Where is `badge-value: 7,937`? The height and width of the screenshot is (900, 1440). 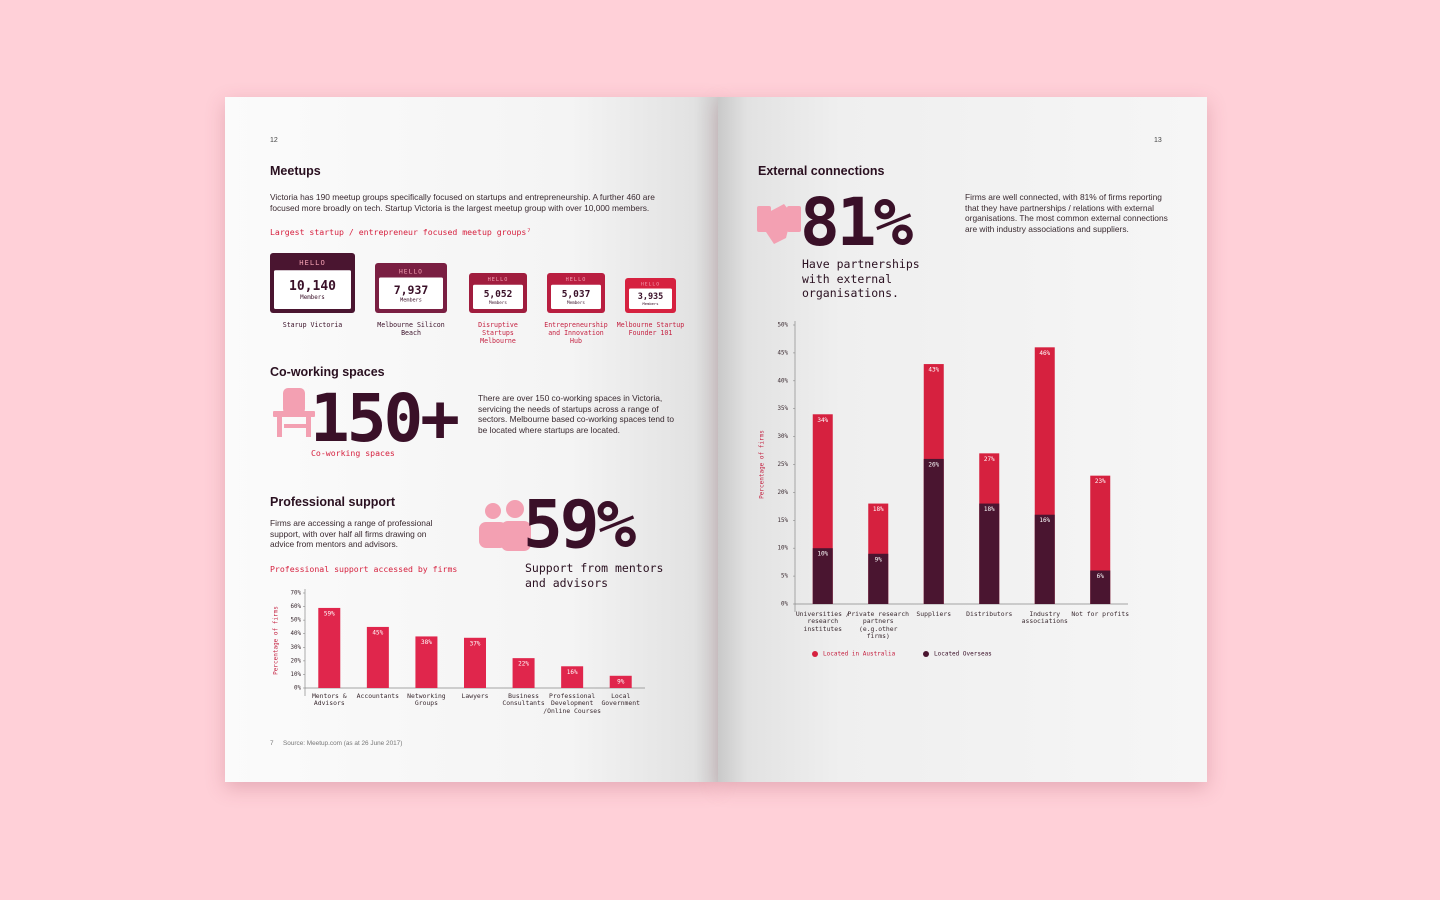 badge-value: 7,937 is located at coordinates (411, 290).